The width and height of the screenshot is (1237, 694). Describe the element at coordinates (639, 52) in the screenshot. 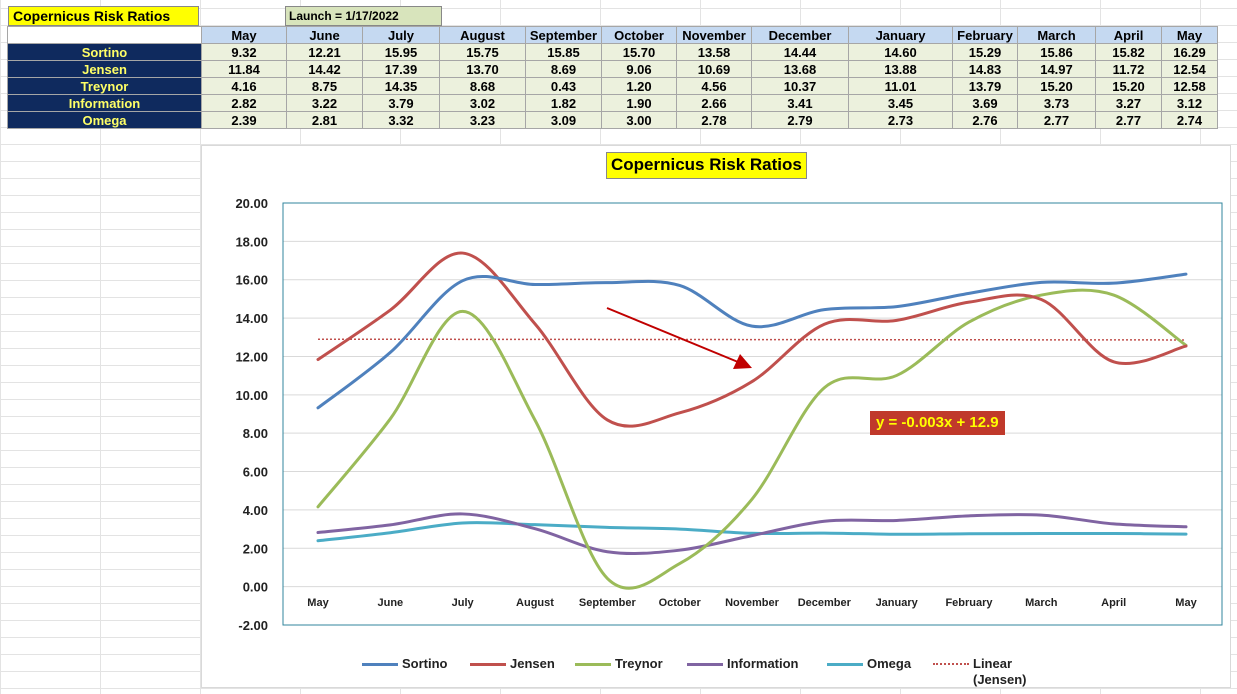

I see `value-cell: 15.70` at that location.